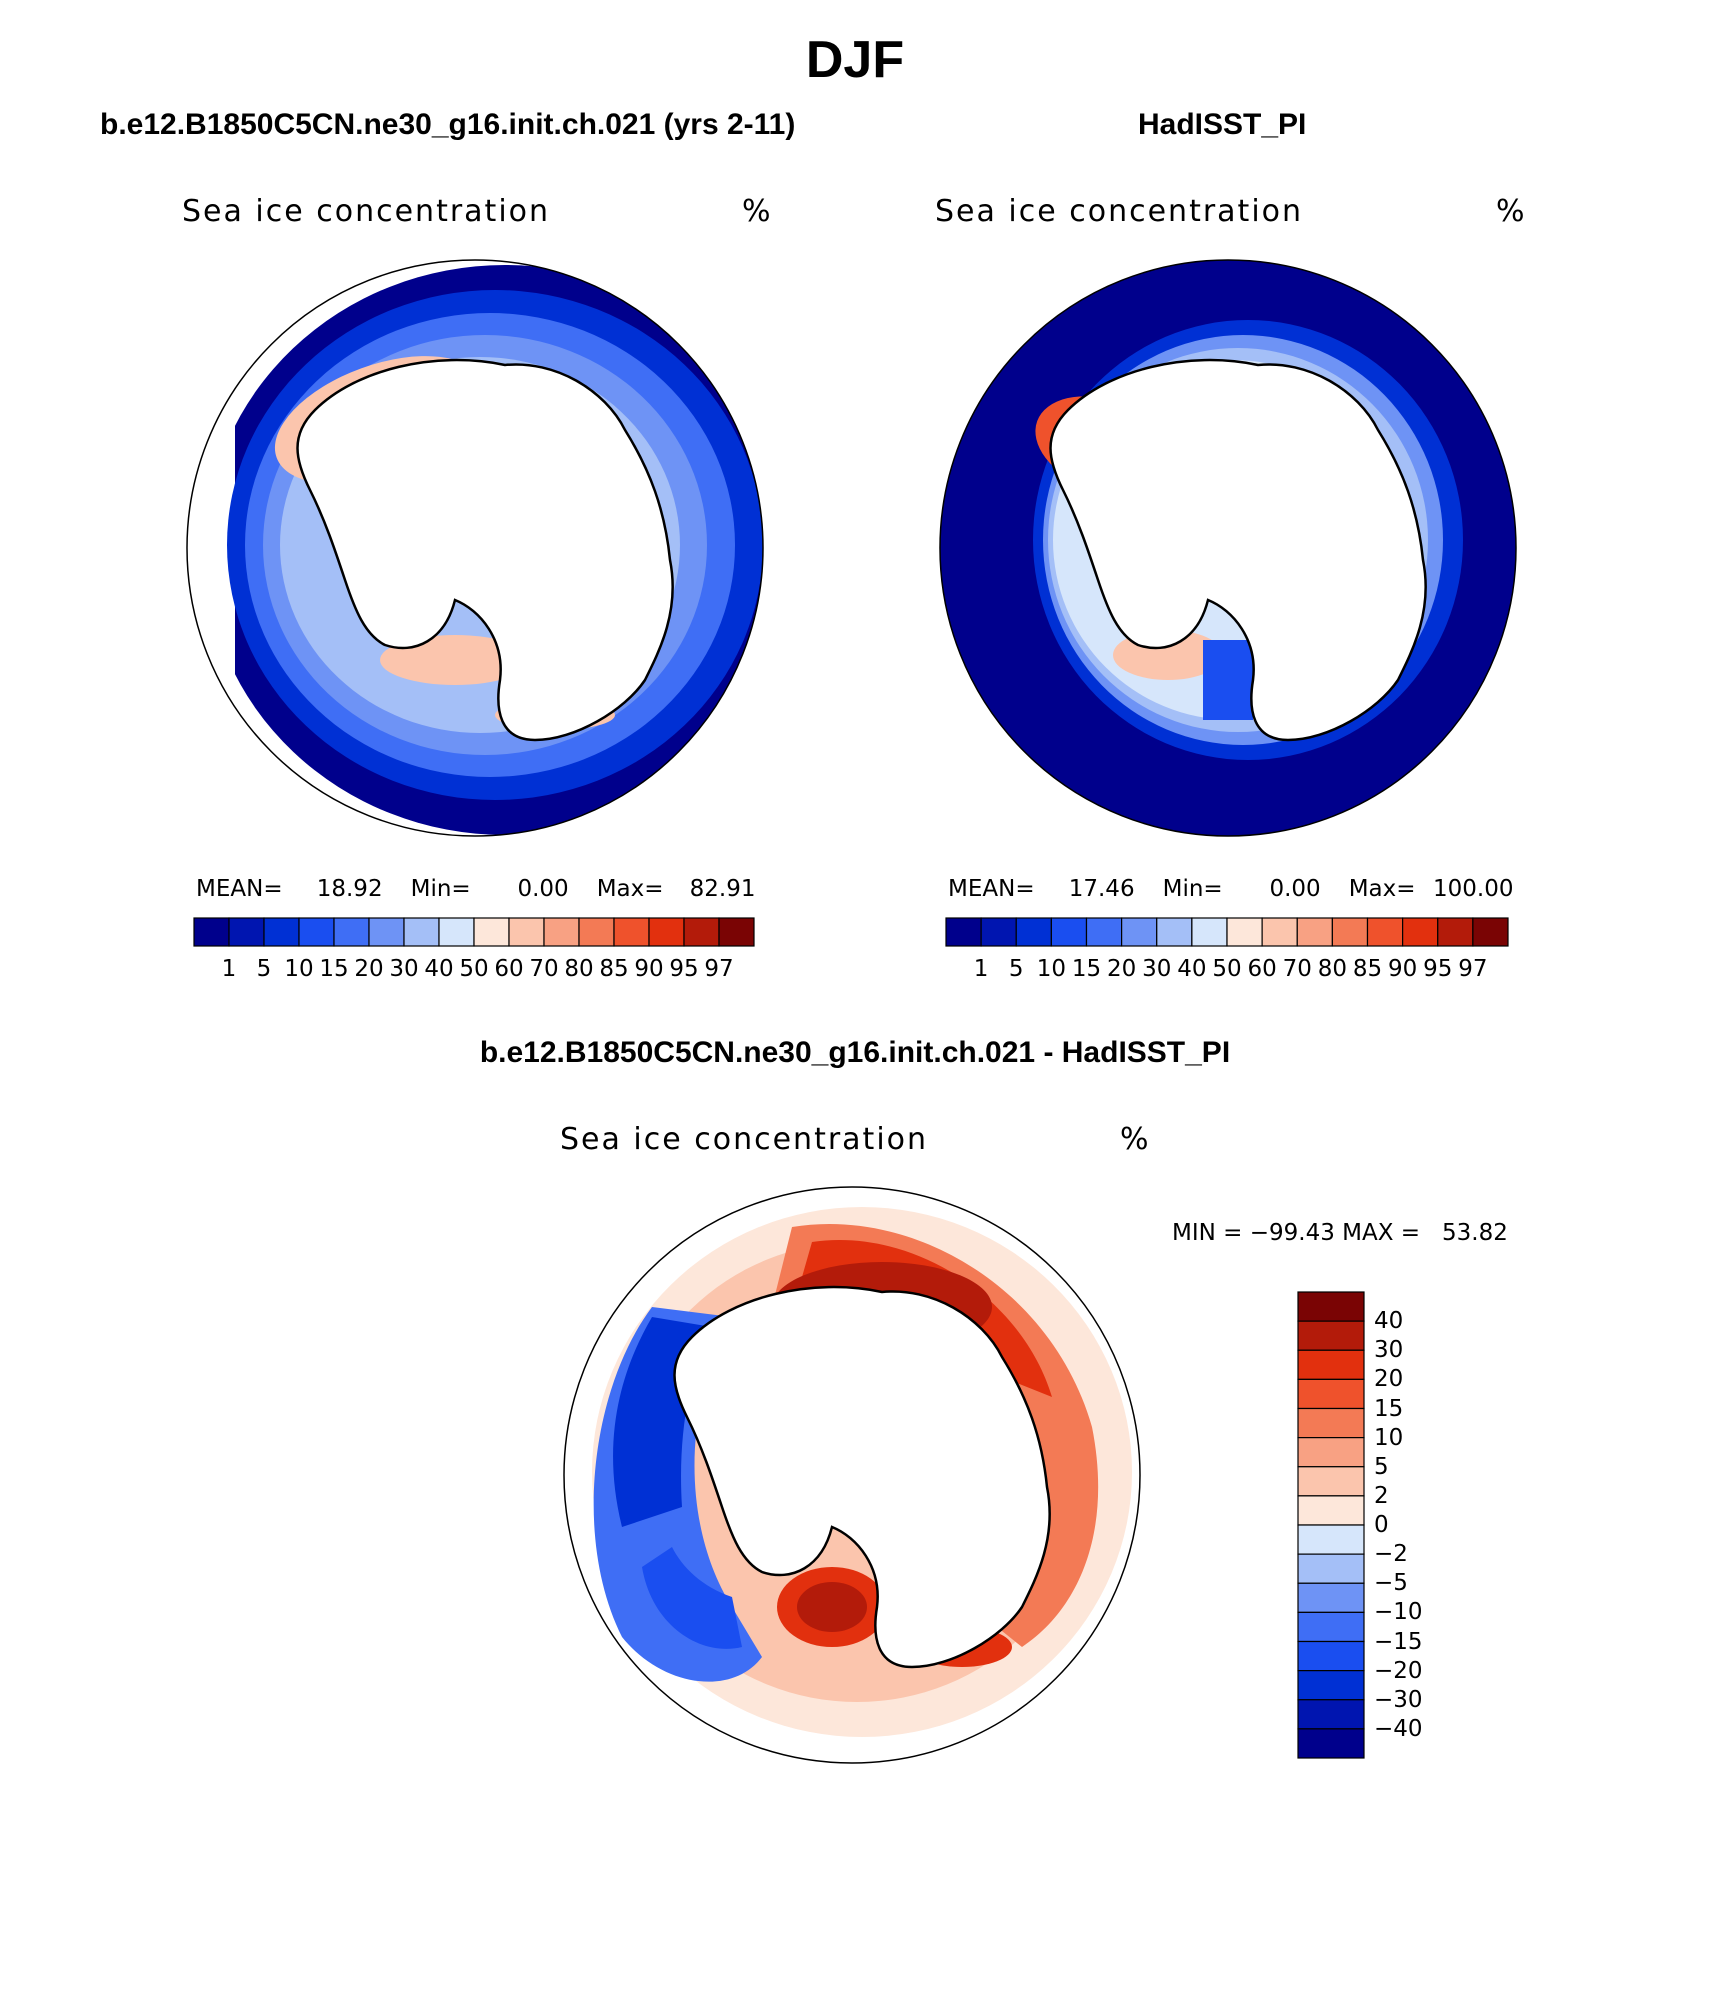 The width and height of the screenshot is (1710, 1994). Describe the element at coordinates (1222, 124) in the screenshot. I see `right-case-title: HadISST_PI` at that location.